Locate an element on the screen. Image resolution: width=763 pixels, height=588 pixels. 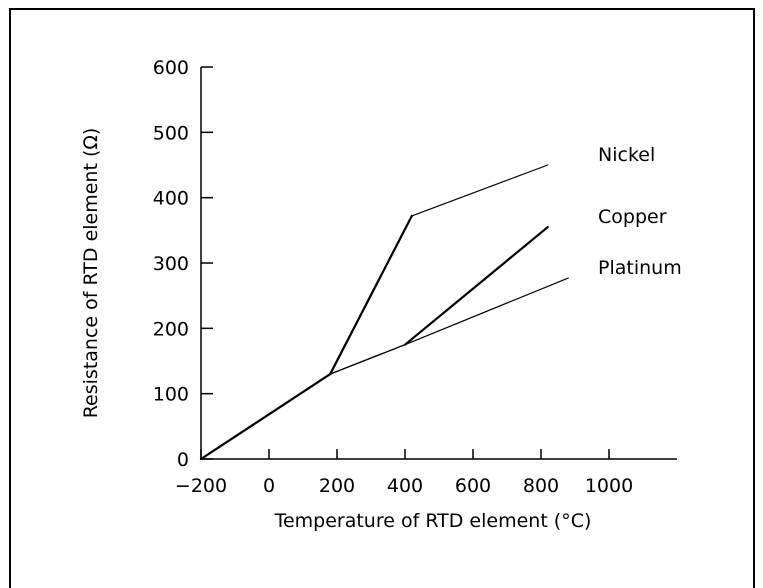
y-tick-label: 500 is located at coordinates (171, 133).